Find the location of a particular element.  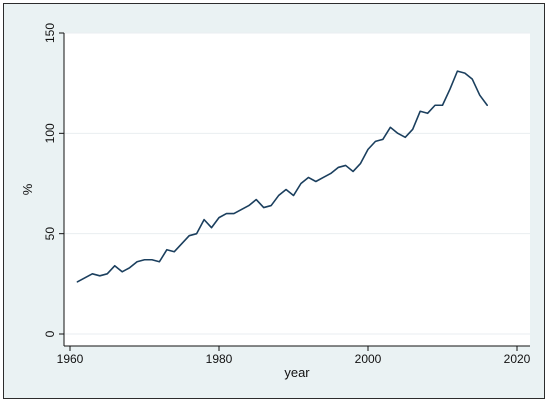

y-axis-title: % is located at coordinates (27, 189).